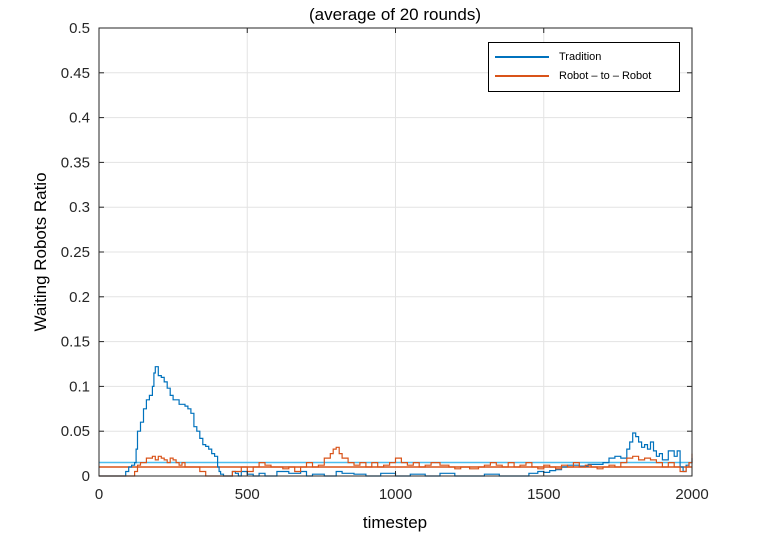 The image size is (766, 539). What do you see at coordinates (86, 476) in the screenshot?
I see `y-tick-label: 0` at bounding box center [86, 476].